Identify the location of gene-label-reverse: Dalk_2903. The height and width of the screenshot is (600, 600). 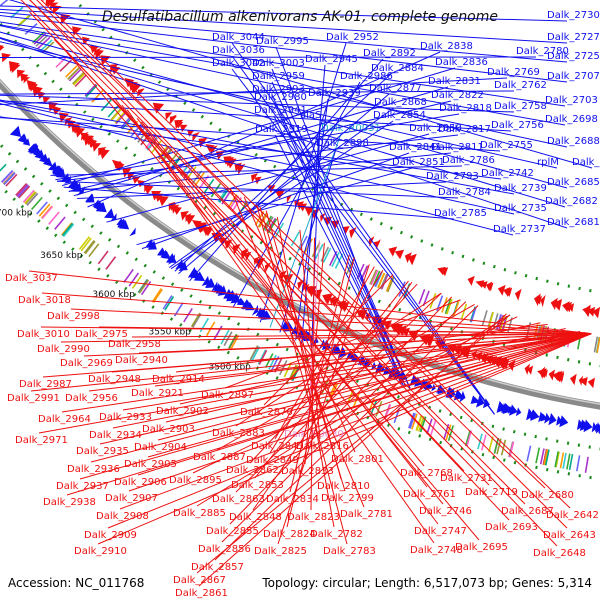
(168, 429).